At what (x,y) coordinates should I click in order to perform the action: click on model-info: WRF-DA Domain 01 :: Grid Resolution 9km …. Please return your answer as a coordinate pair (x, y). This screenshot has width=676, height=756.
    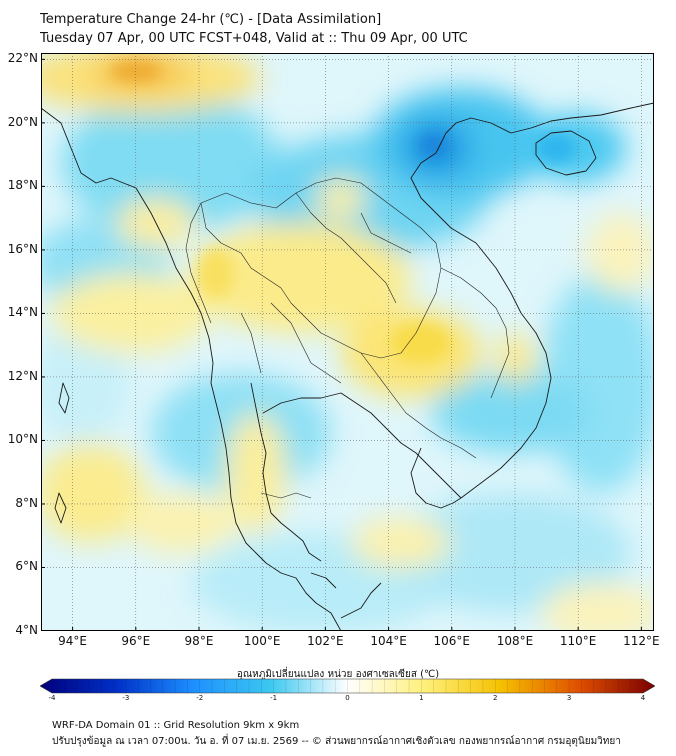
    Looking at the image, I should click on (176, 725).